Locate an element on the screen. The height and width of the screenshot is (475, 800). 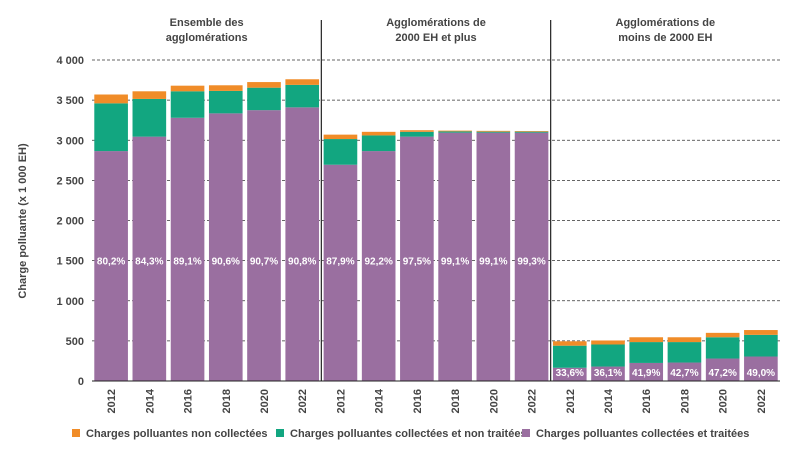
y-tick-label: 2 500 is located at coordinates (70, 181).